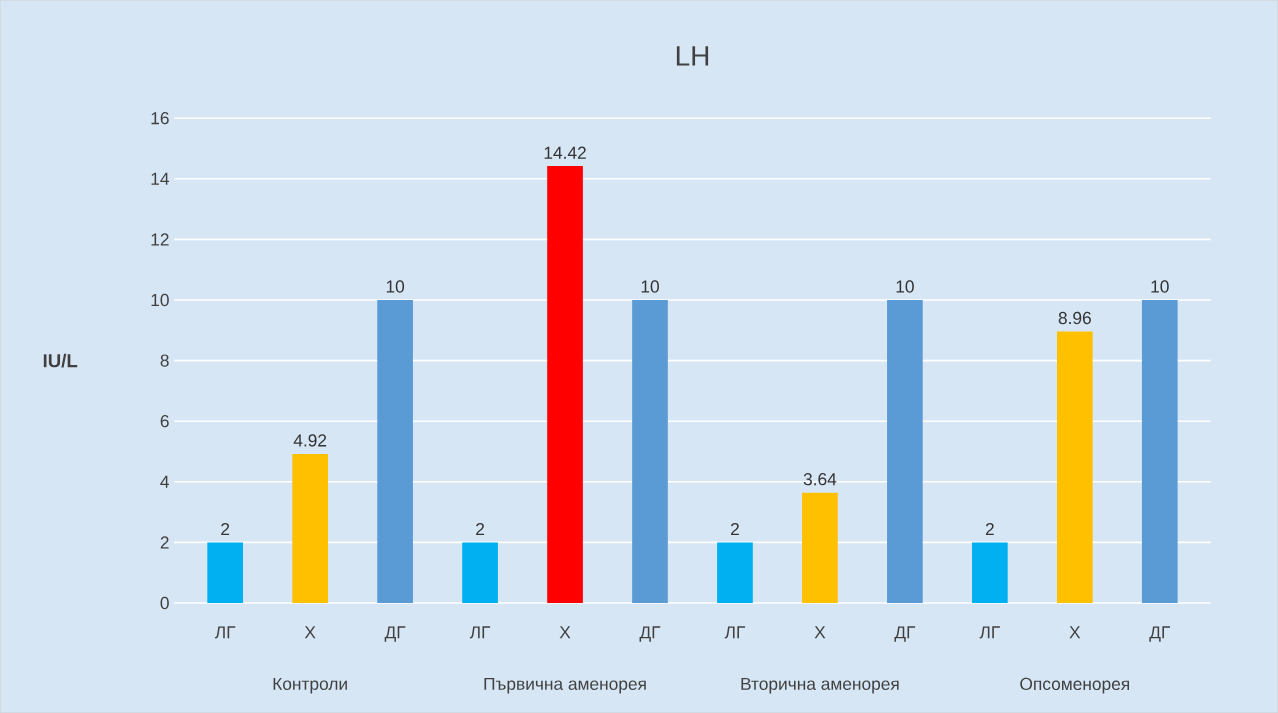  What do you see at coordinates (164, 421) in the screenshot?
I see `y-tick-label: 6` at bounding box center [164, 421].